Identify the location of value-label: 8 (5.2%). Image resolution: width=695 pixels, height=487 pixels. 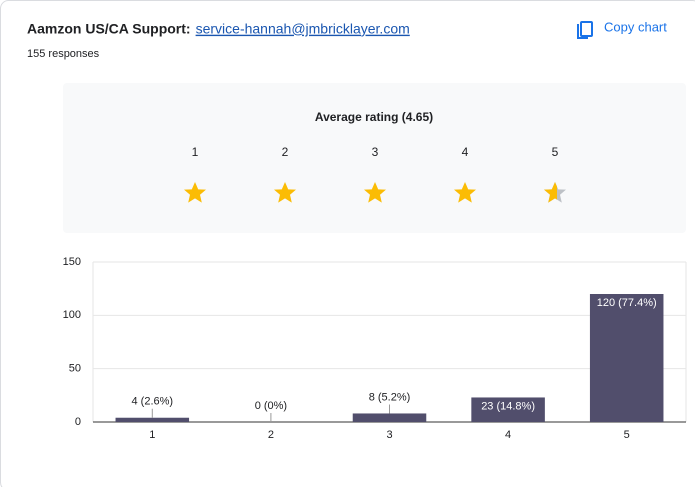
(390, 397).